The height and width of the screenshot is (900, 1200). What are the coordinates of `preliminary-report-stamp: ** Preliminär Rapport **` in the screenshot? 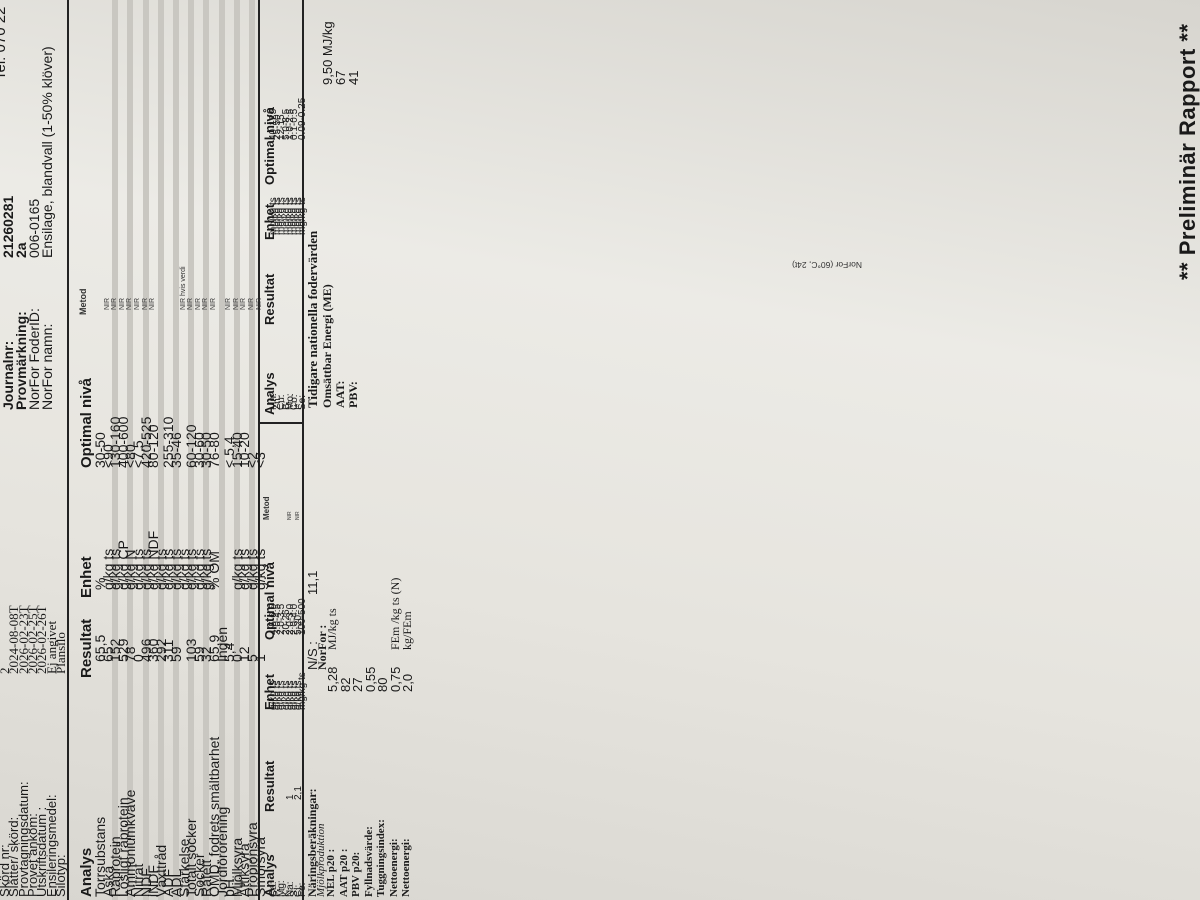 It's located at (1187, 151).